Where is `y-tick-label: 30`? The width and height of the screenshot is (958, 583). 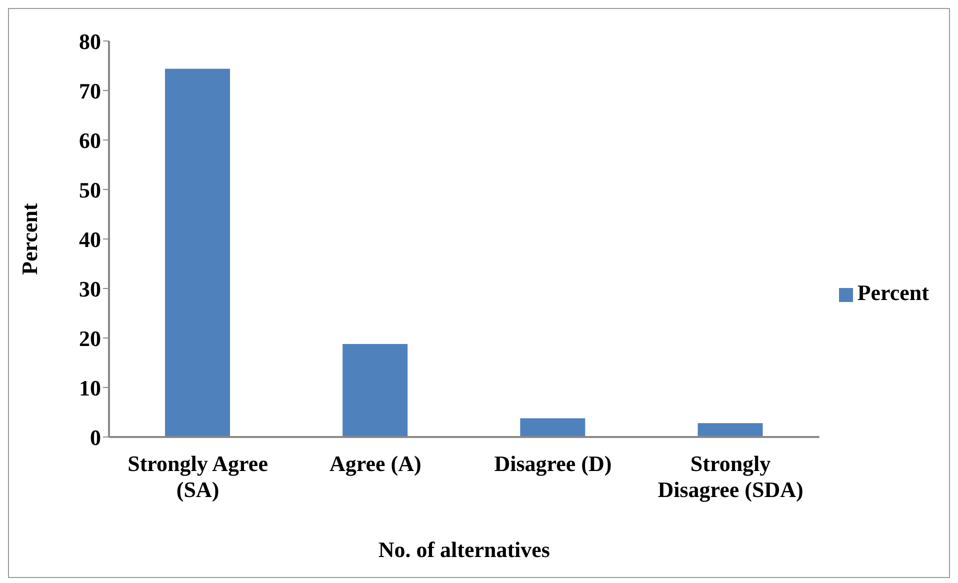
y-tick-label: 30 is located at coordinates (90, 289).